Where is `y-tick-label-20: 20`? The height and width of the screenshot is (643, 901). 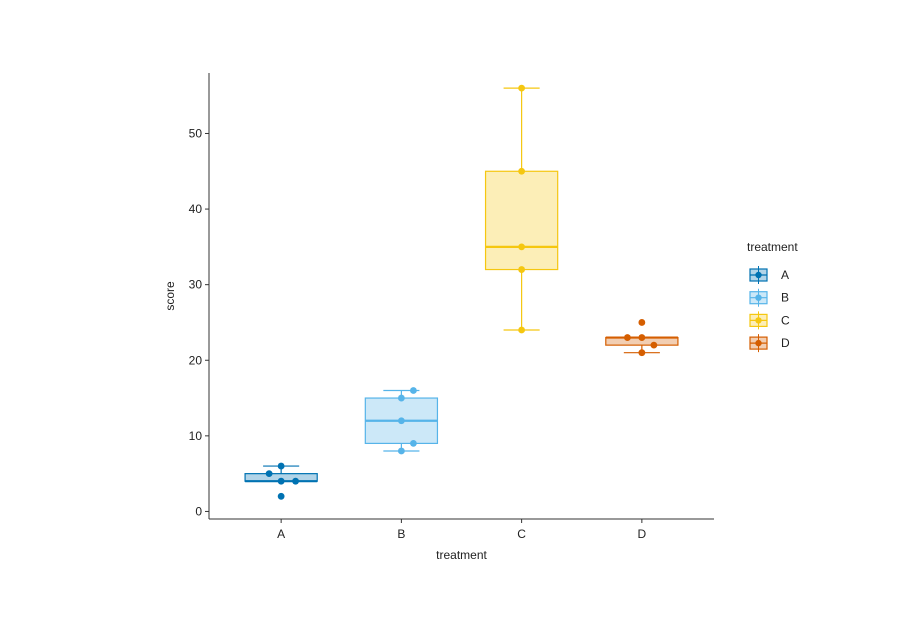
y-tick-label-20: 20 is located at coordinates (196, 360).